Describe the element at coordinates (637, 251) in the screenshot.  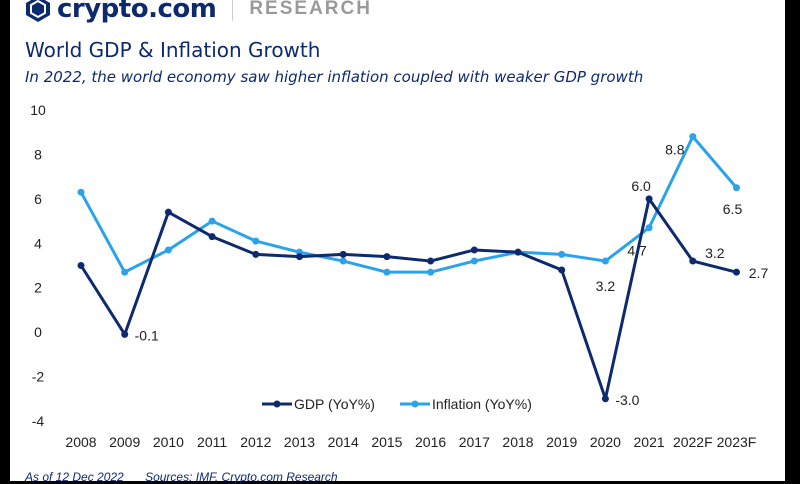
I see `data-label: 4.7` at that location.